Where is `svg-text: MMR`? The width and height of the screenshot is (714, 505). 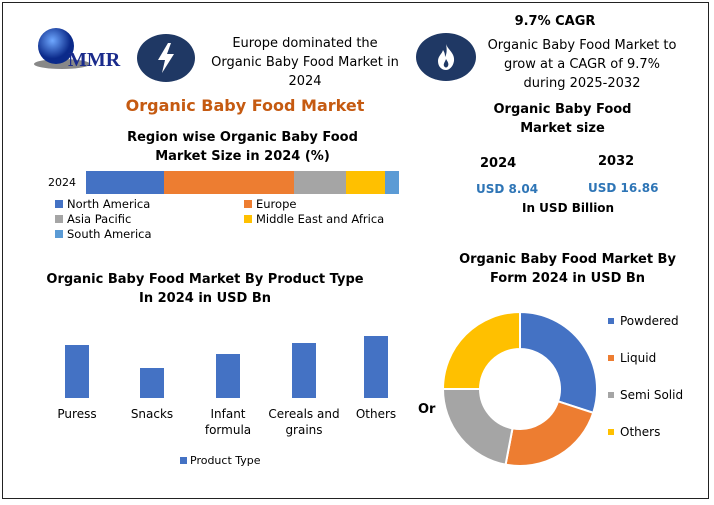 svg-text: MMR is located at coordinates (94, 60).